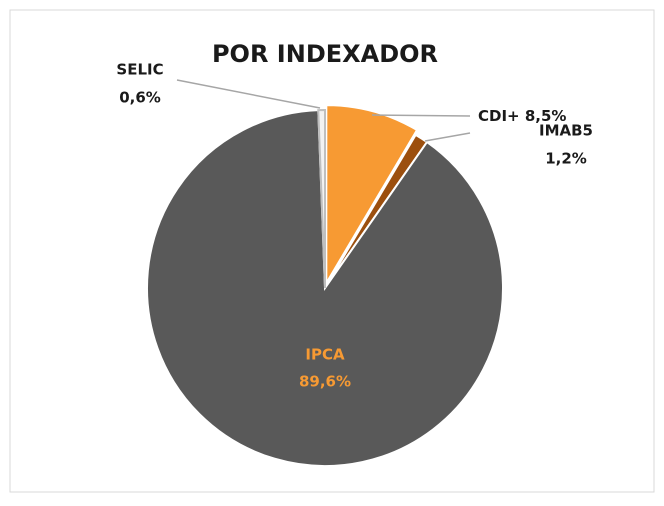 Image resolution: width=664 pixels, height=506 pixels. What do you see at coordinates (566, 131) in the screenshot?
I see `category-label: IMAB5` at bounding box center [566, 131].